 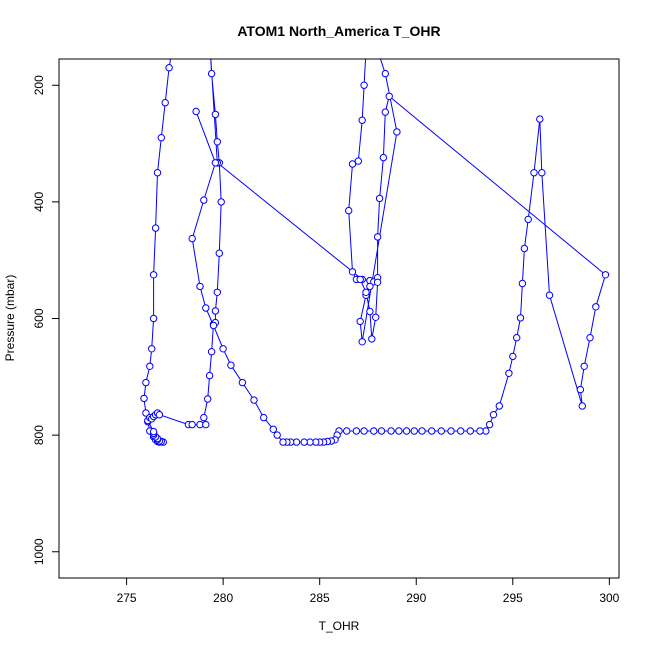 I want to click on x-tick-label: 275, so click(x=127, y=598).